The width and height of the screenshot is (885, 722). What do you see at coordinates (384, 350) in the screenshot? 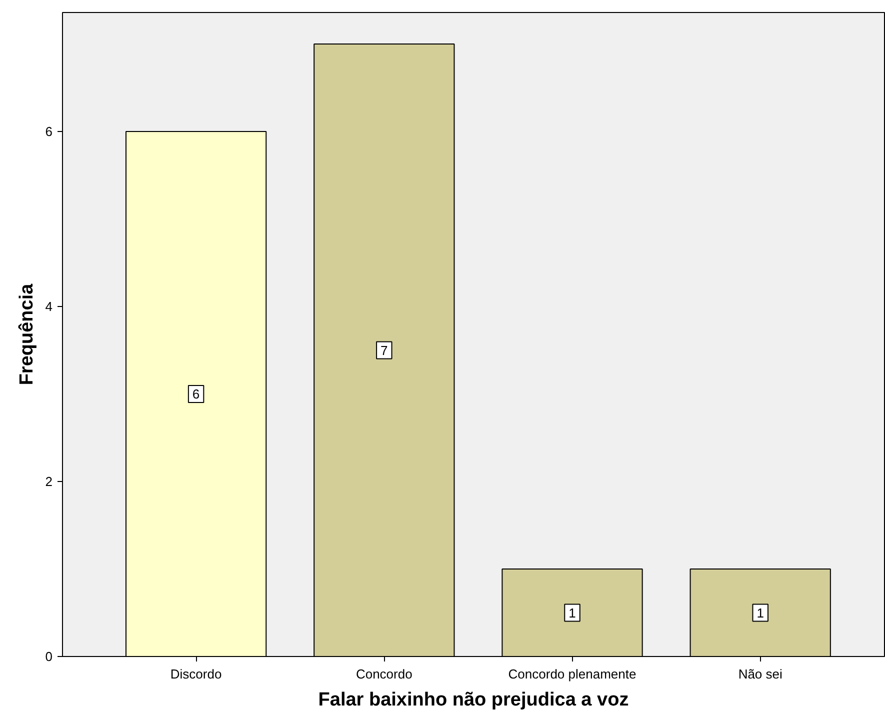
I see `data-label: 7` at bounding box center [384, 350].